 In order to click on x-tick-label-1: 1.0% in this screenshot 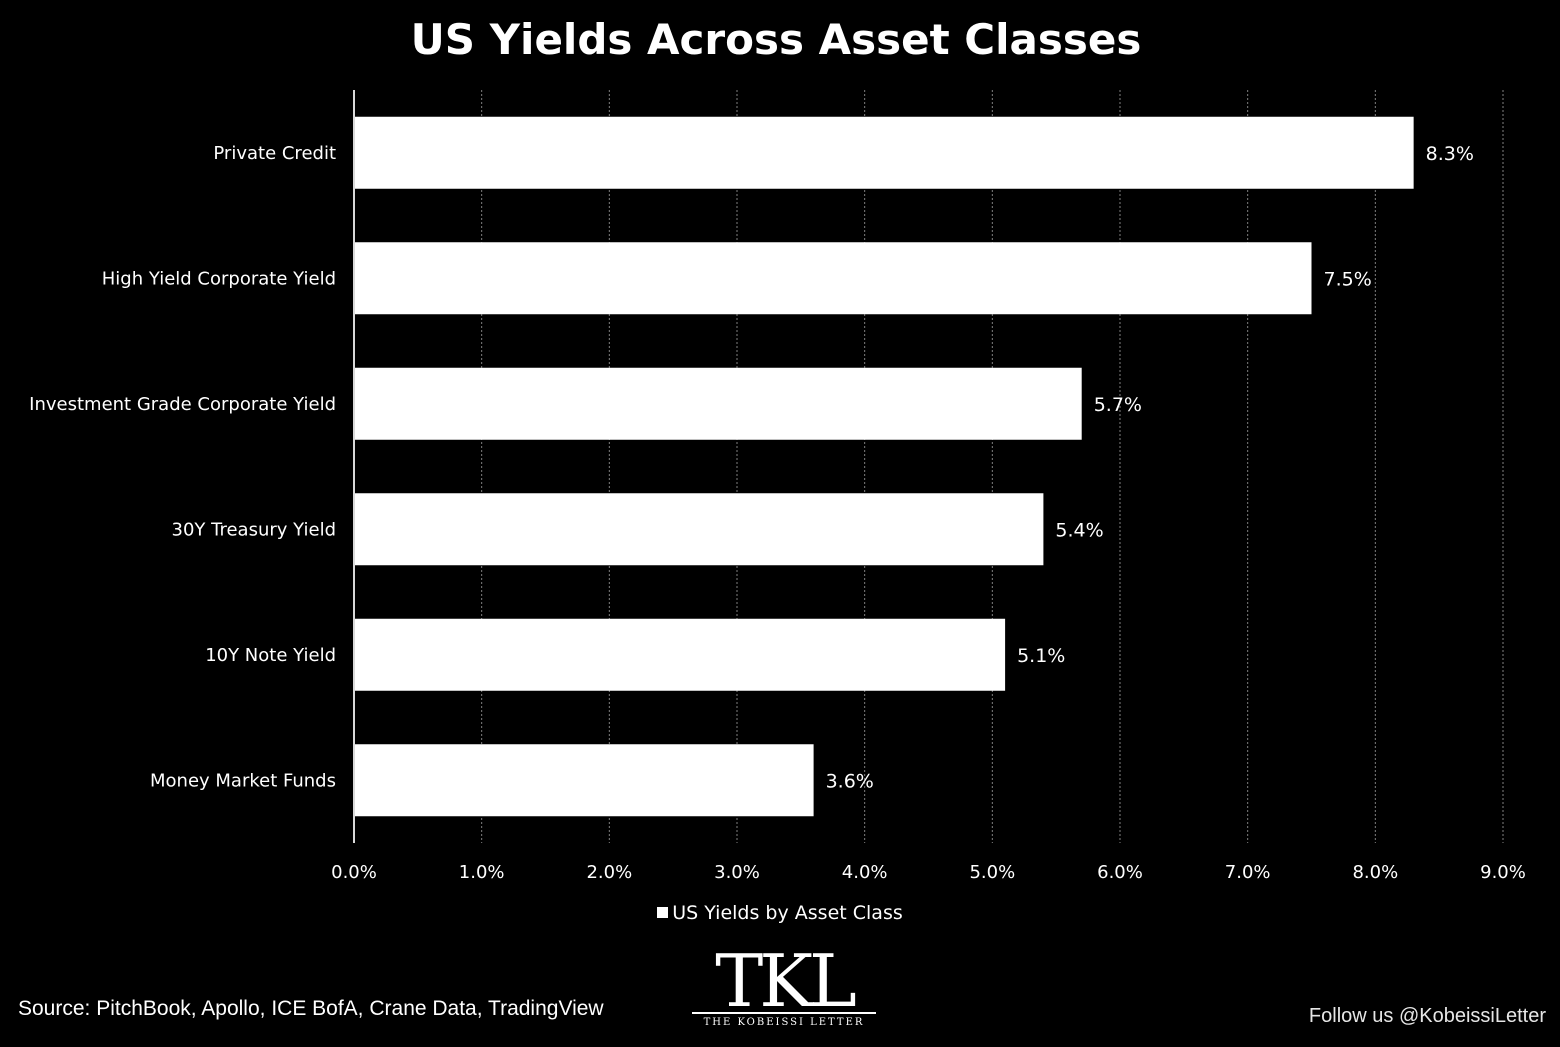, I will do `click(482, 872)`.